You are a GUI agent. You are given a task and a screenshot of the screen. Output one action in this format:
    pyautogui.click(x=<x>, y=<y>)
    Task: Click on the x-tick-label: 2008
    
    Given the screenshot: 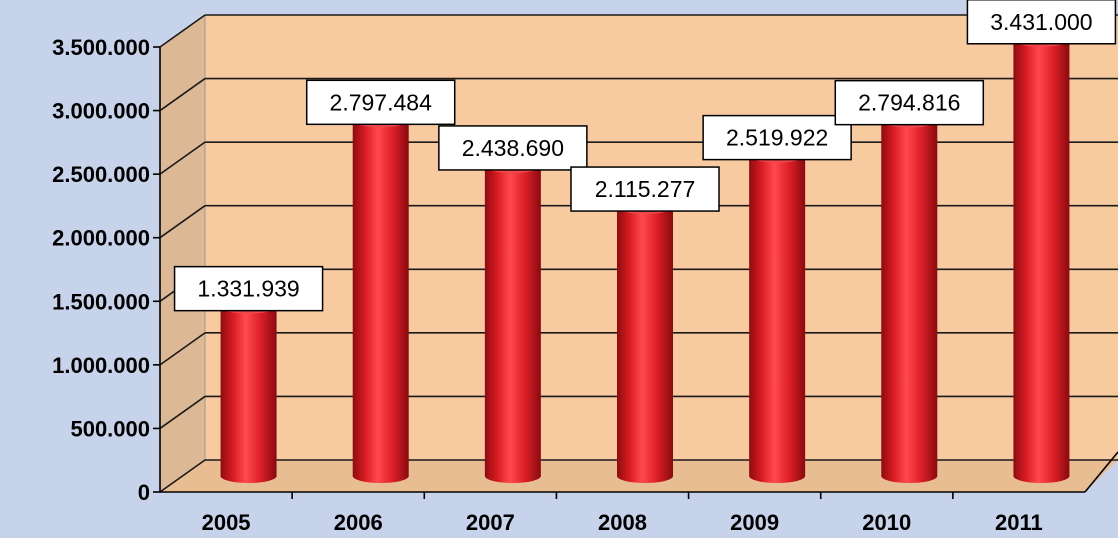 What is the action you would take?
    pyautogui.click(x=622, y=522)
    